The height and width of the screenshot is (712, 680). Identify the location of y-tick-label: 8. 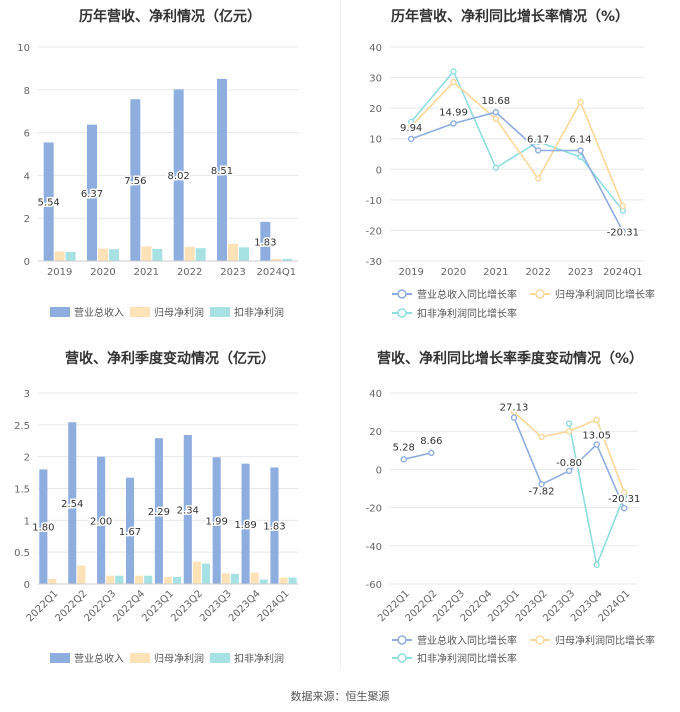
(27, 91).